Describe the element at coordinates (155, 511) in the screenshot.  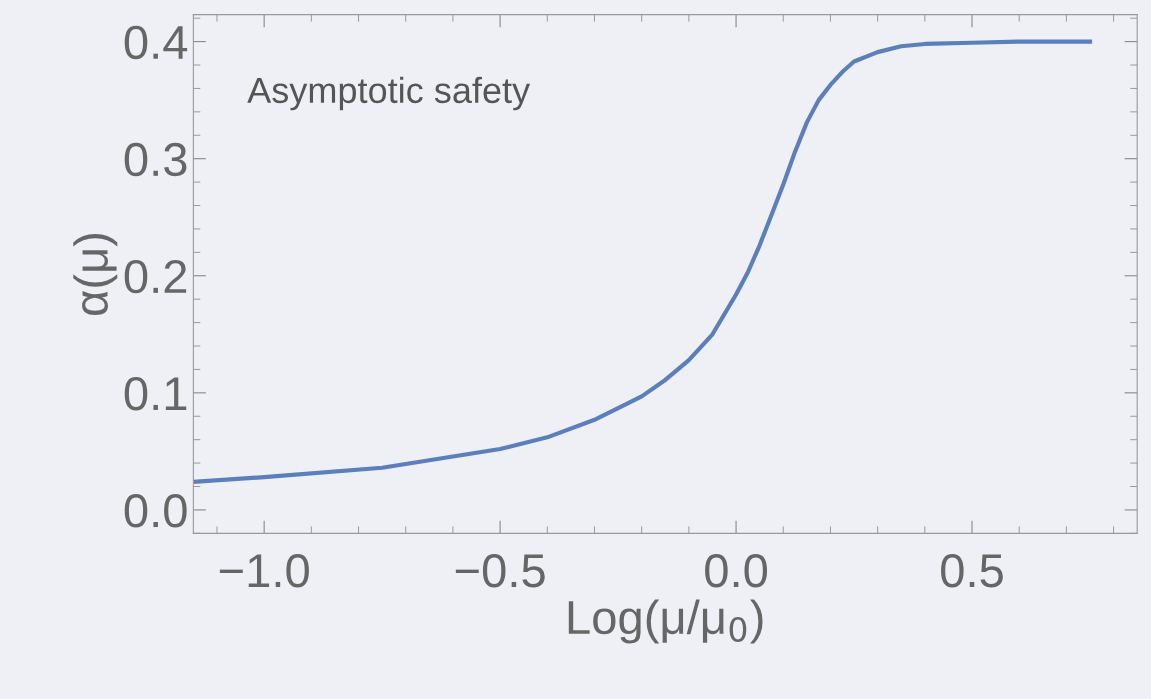
I see `y-tick-label: 0.0` at that location.